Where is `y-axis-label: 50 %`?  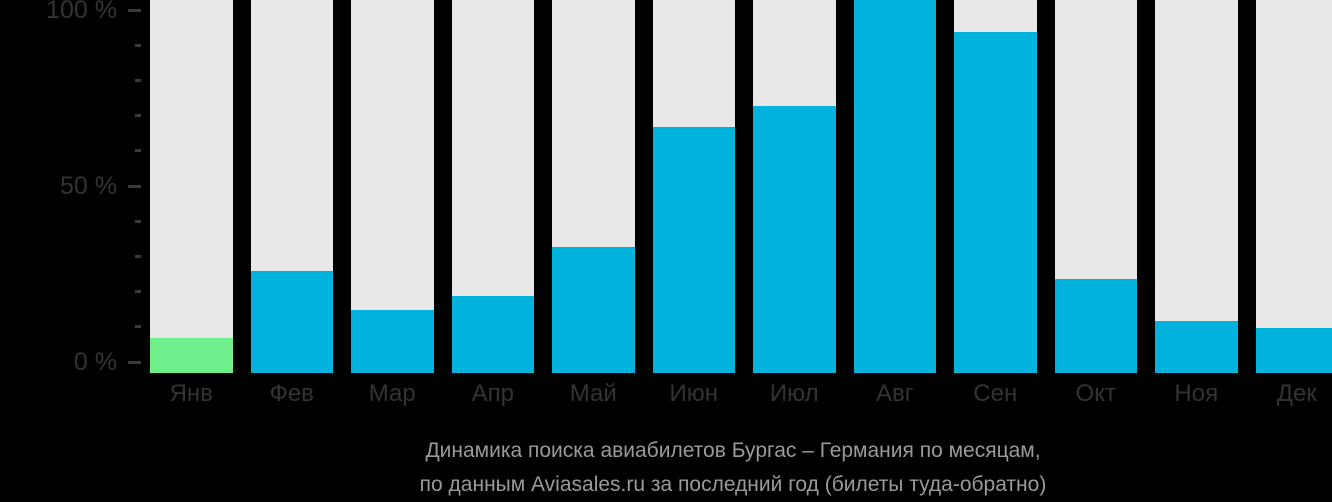 y-axis-label: 50 % is located at coordinates (88, 186).